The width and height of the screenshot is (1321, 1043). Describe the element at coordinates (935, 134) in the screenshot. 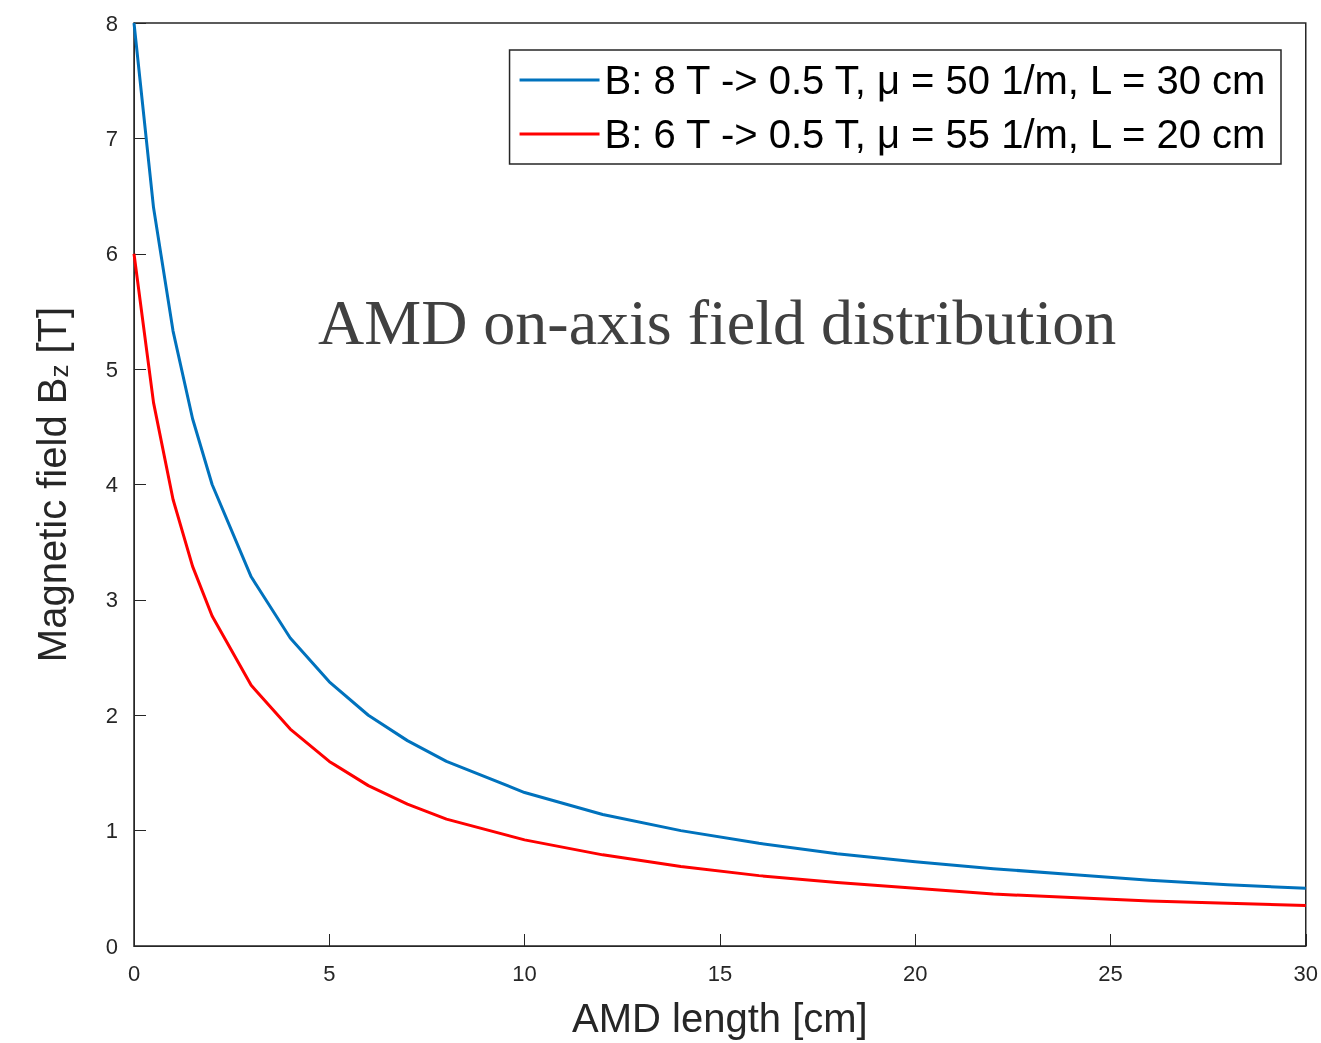

I see `legend-label: B: 6 T -> 0.5 T, μ = 55 1/m, L = 20 cm` at that location.